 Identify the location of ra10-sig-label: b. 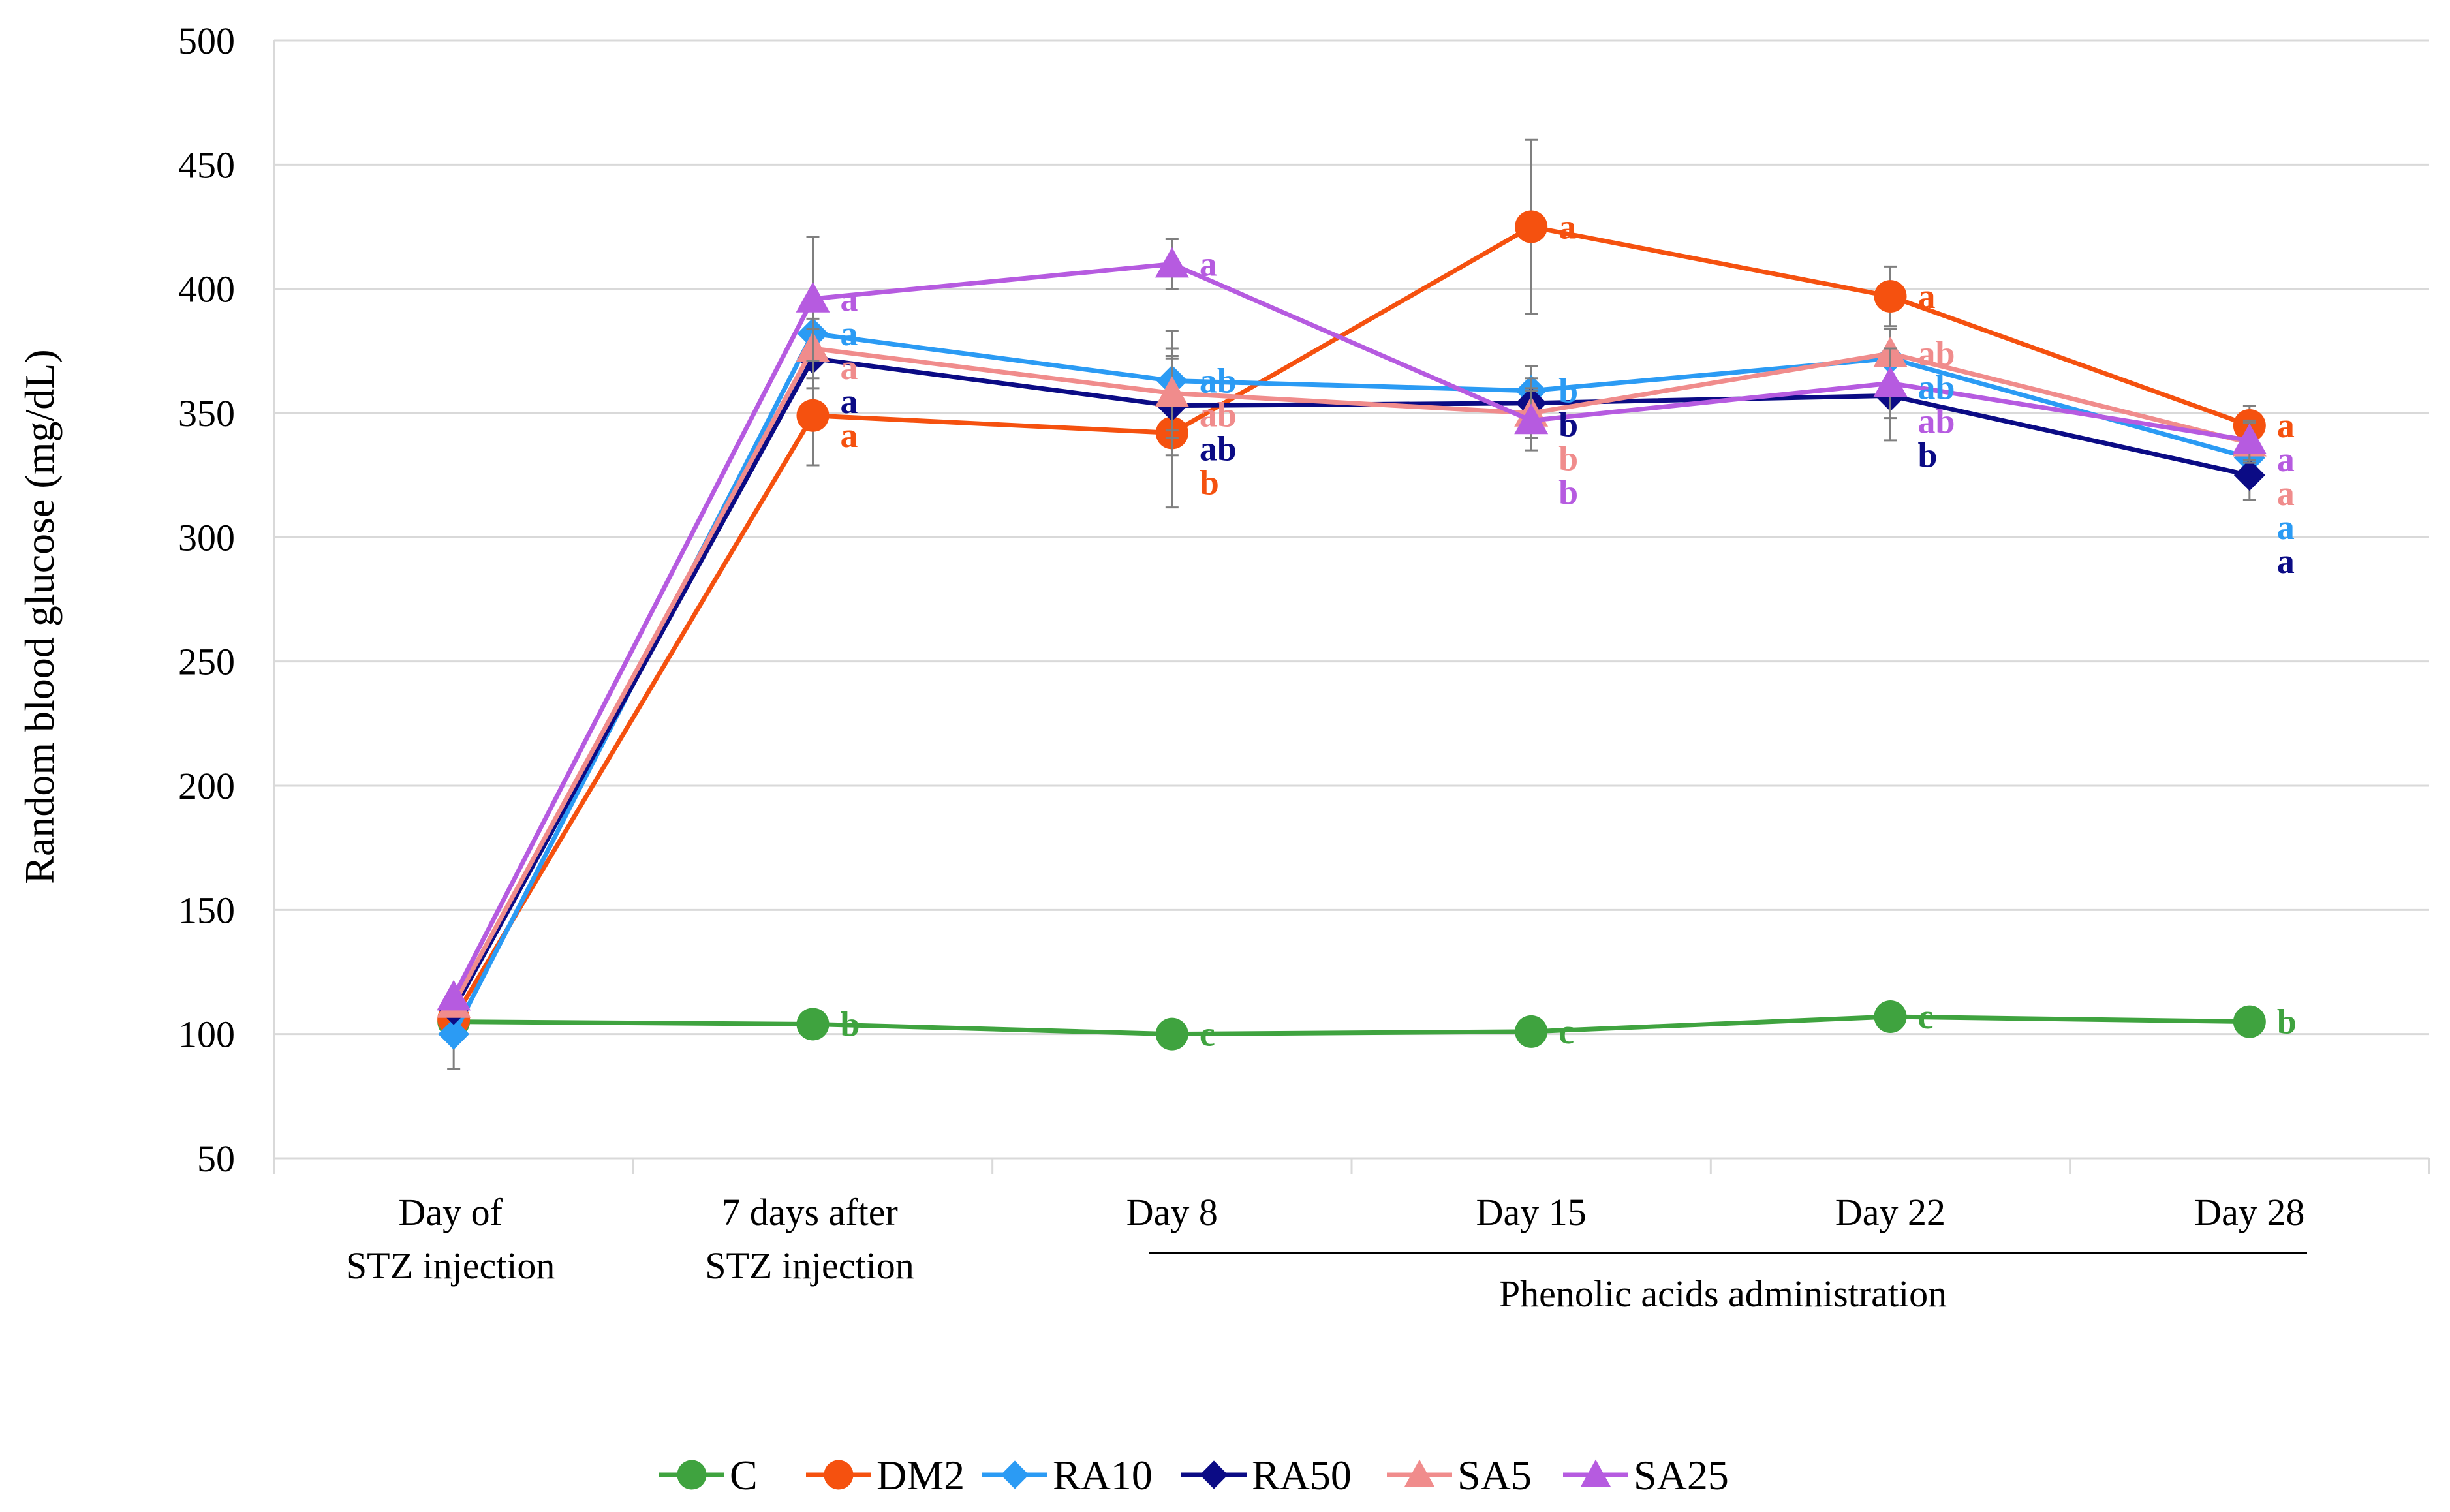
(1568, 390).